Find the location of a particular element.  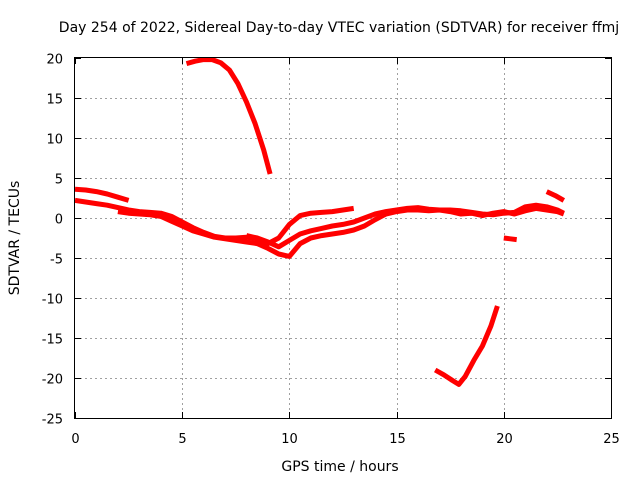

x-tick-label: 0 is located at coordinates (75, 439).